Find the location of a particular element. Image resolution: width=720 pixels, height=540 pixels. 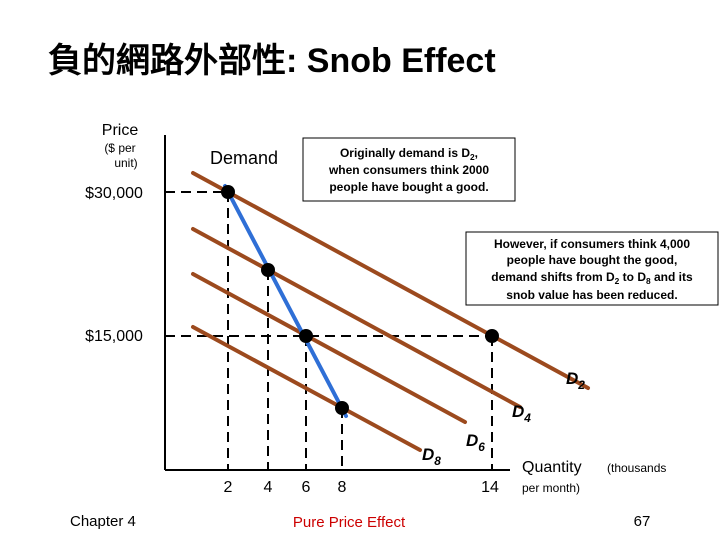

text-part: 6 is located at coordinates (481, 447).